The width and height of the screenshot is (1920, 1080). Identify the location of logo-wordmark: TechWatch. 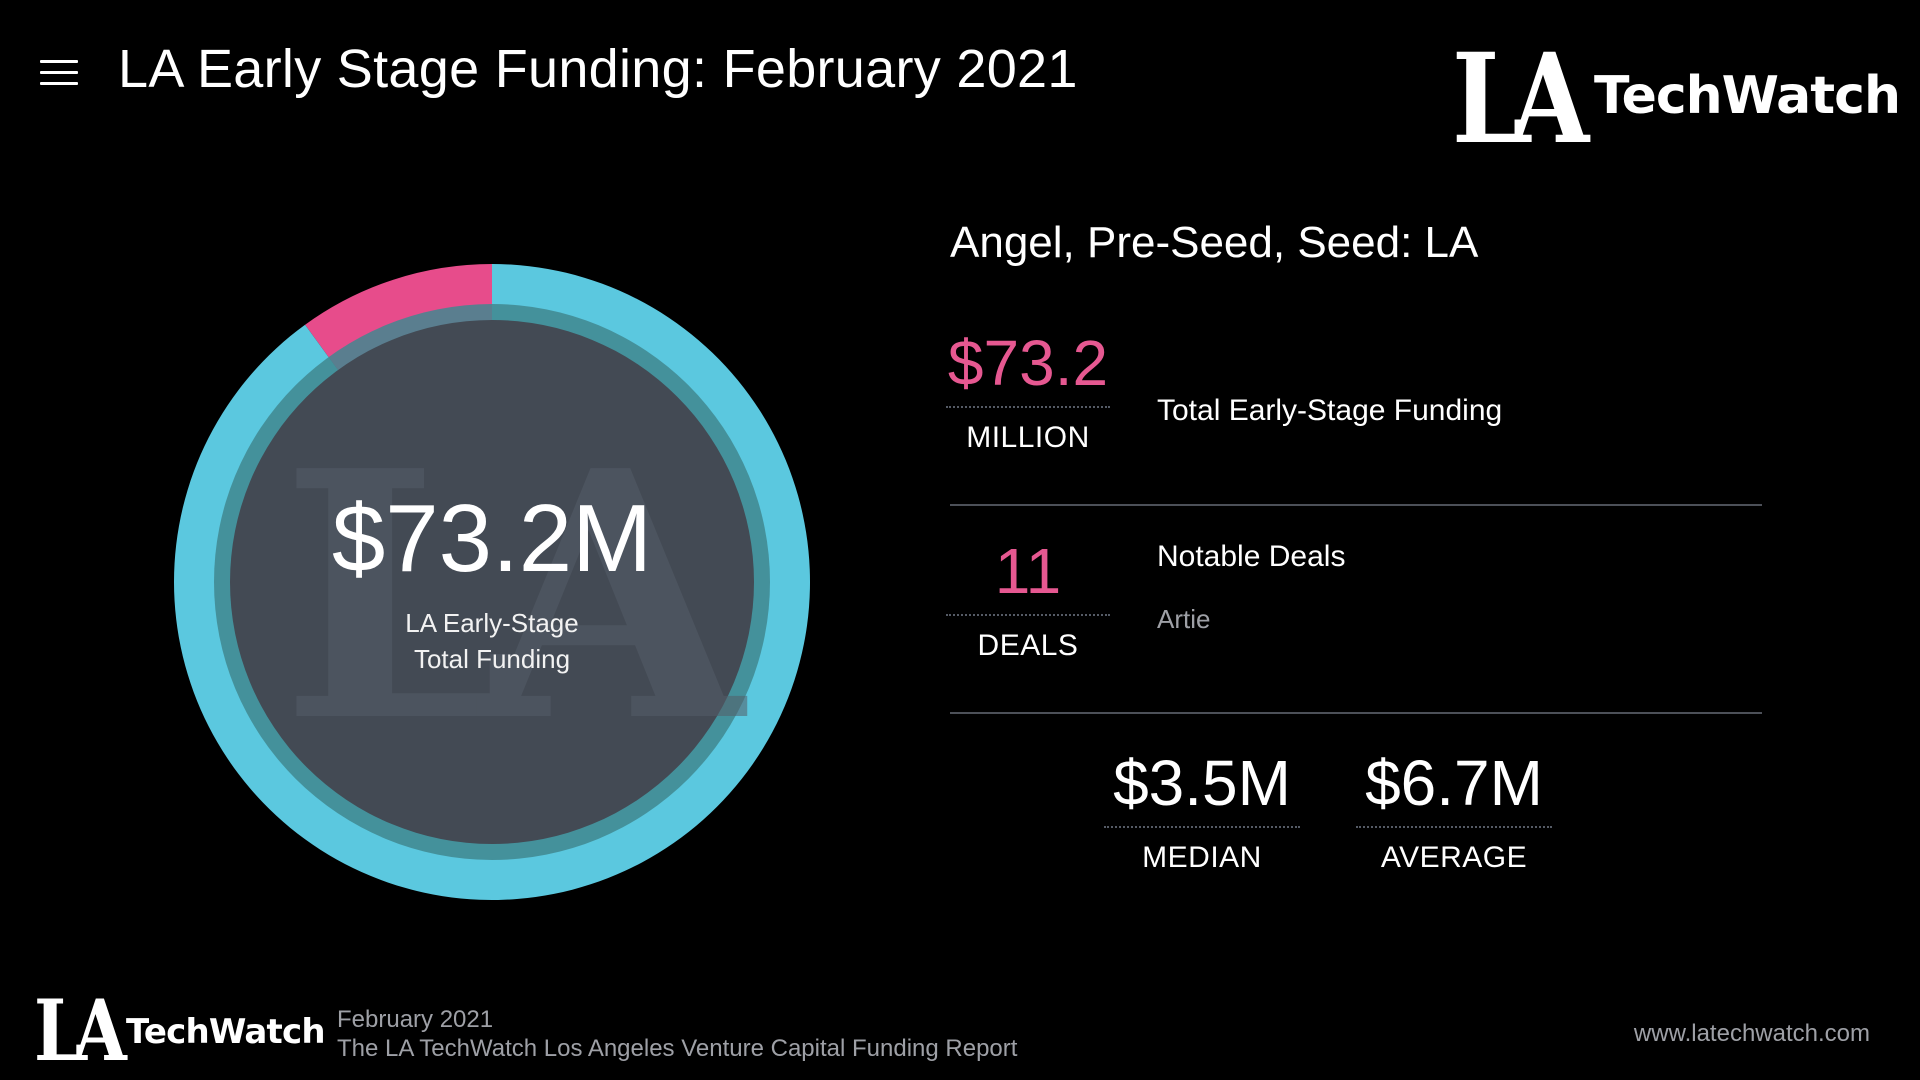
(1747, 96).